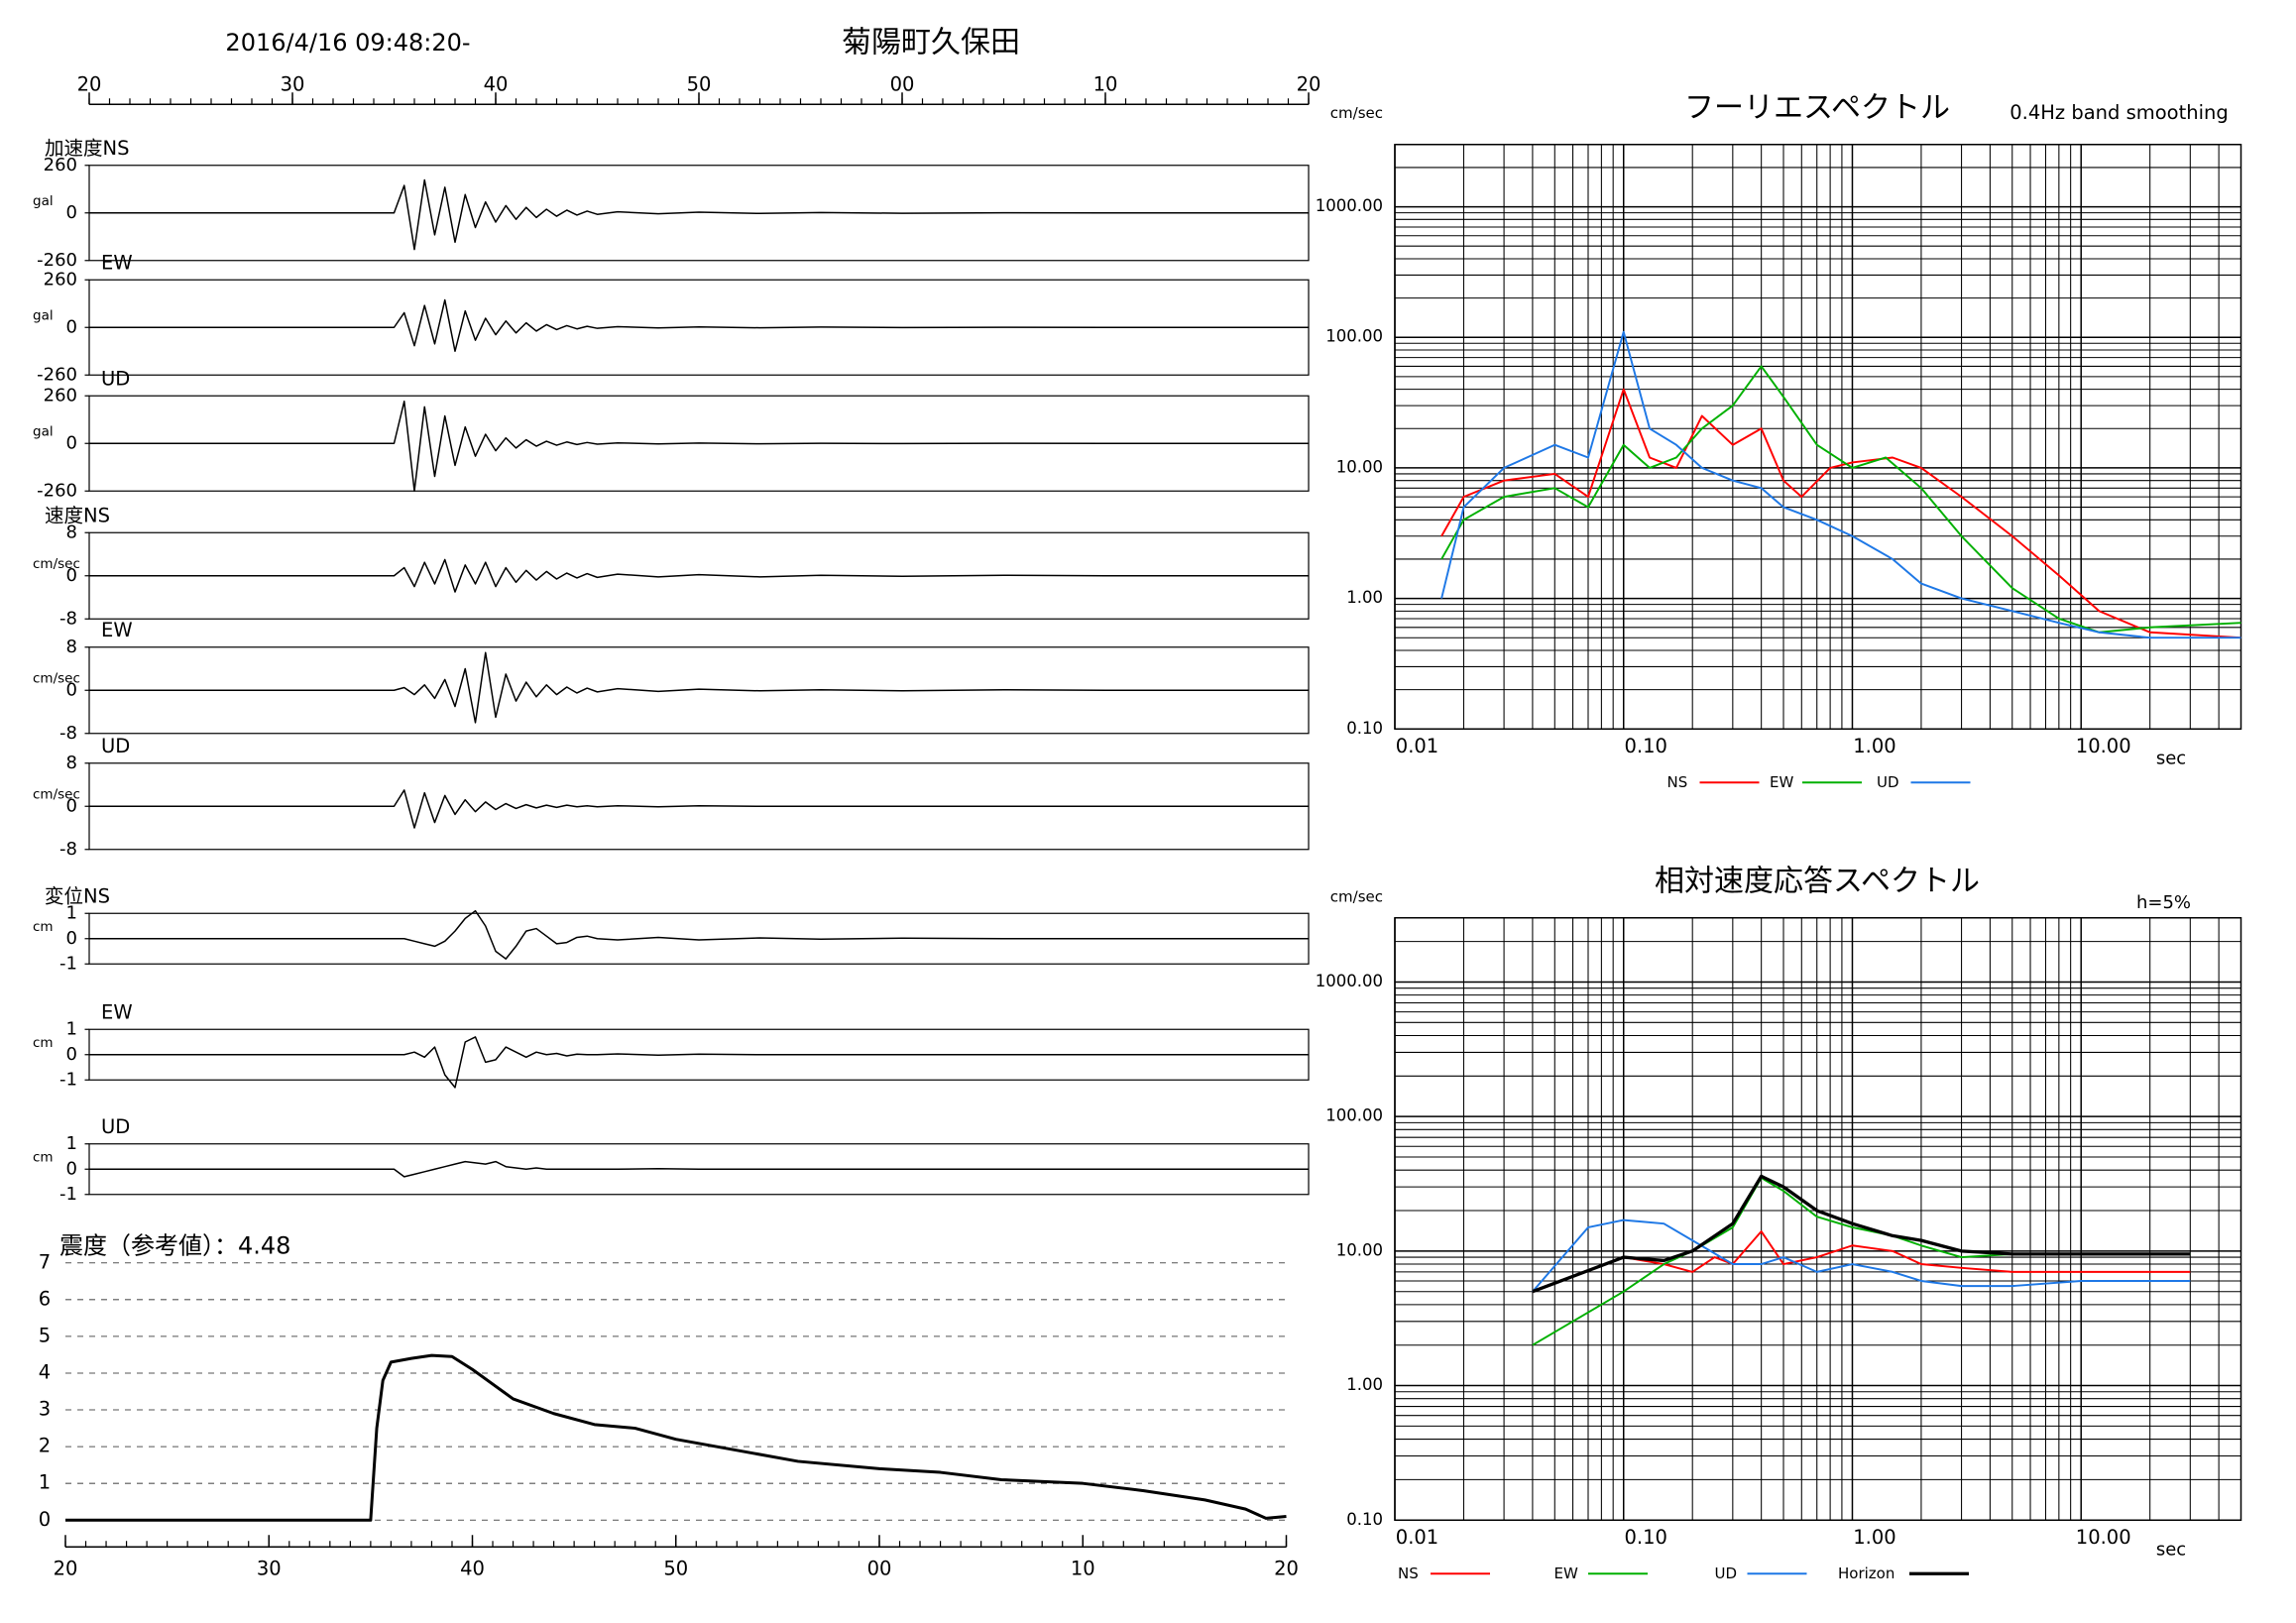 Image resolution: width=2296 pixels, height=1623 pixels. I want to click on legend-label: Horizon, so click(1866, 1573).